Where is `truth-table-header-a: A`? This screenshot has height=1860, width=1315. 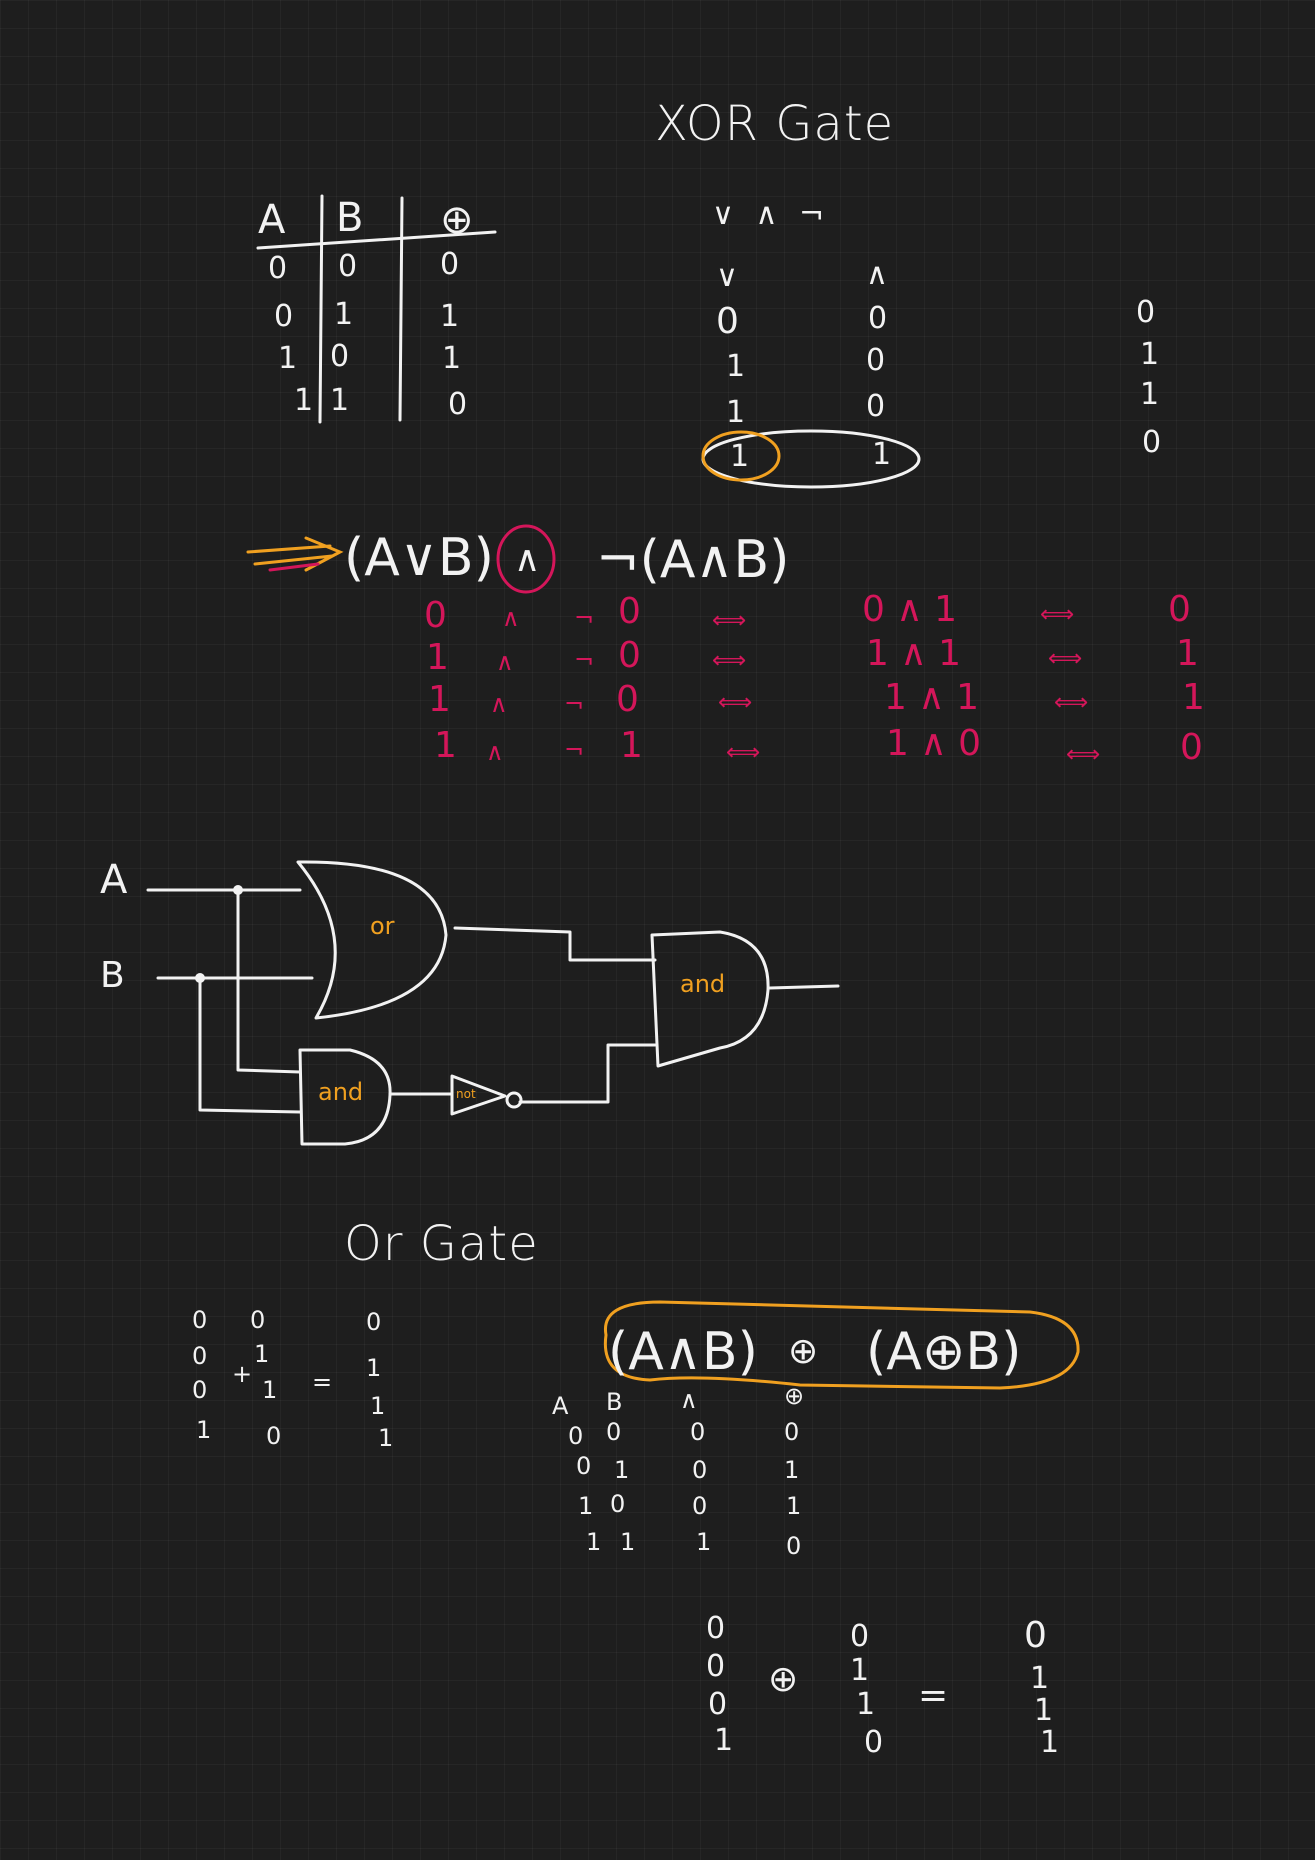
truth-table-header-a: A is located at coordinates (272, 220).